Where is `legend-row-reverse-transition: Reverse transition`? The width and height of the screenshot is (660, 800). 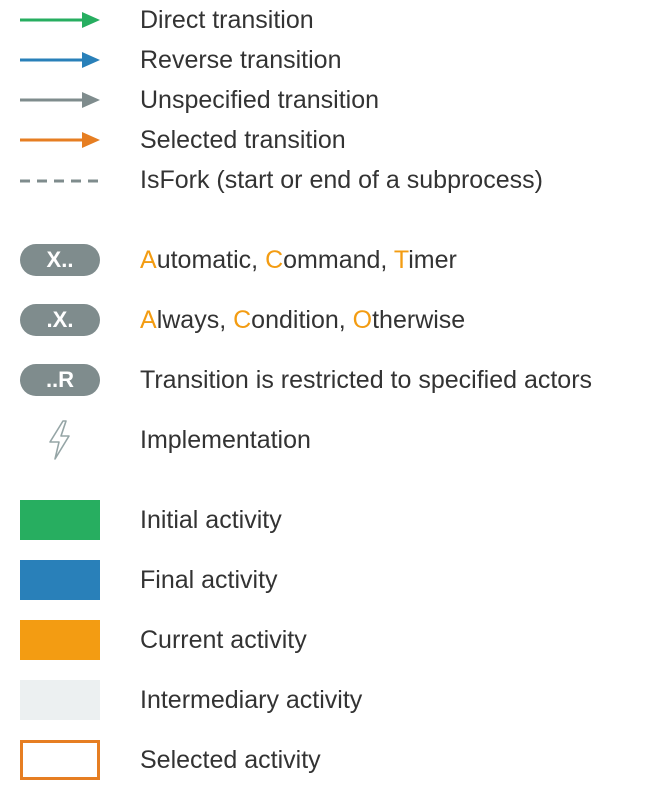
legend-row-reverse-transition: Reverse transition is located at coordinates (330, 60).